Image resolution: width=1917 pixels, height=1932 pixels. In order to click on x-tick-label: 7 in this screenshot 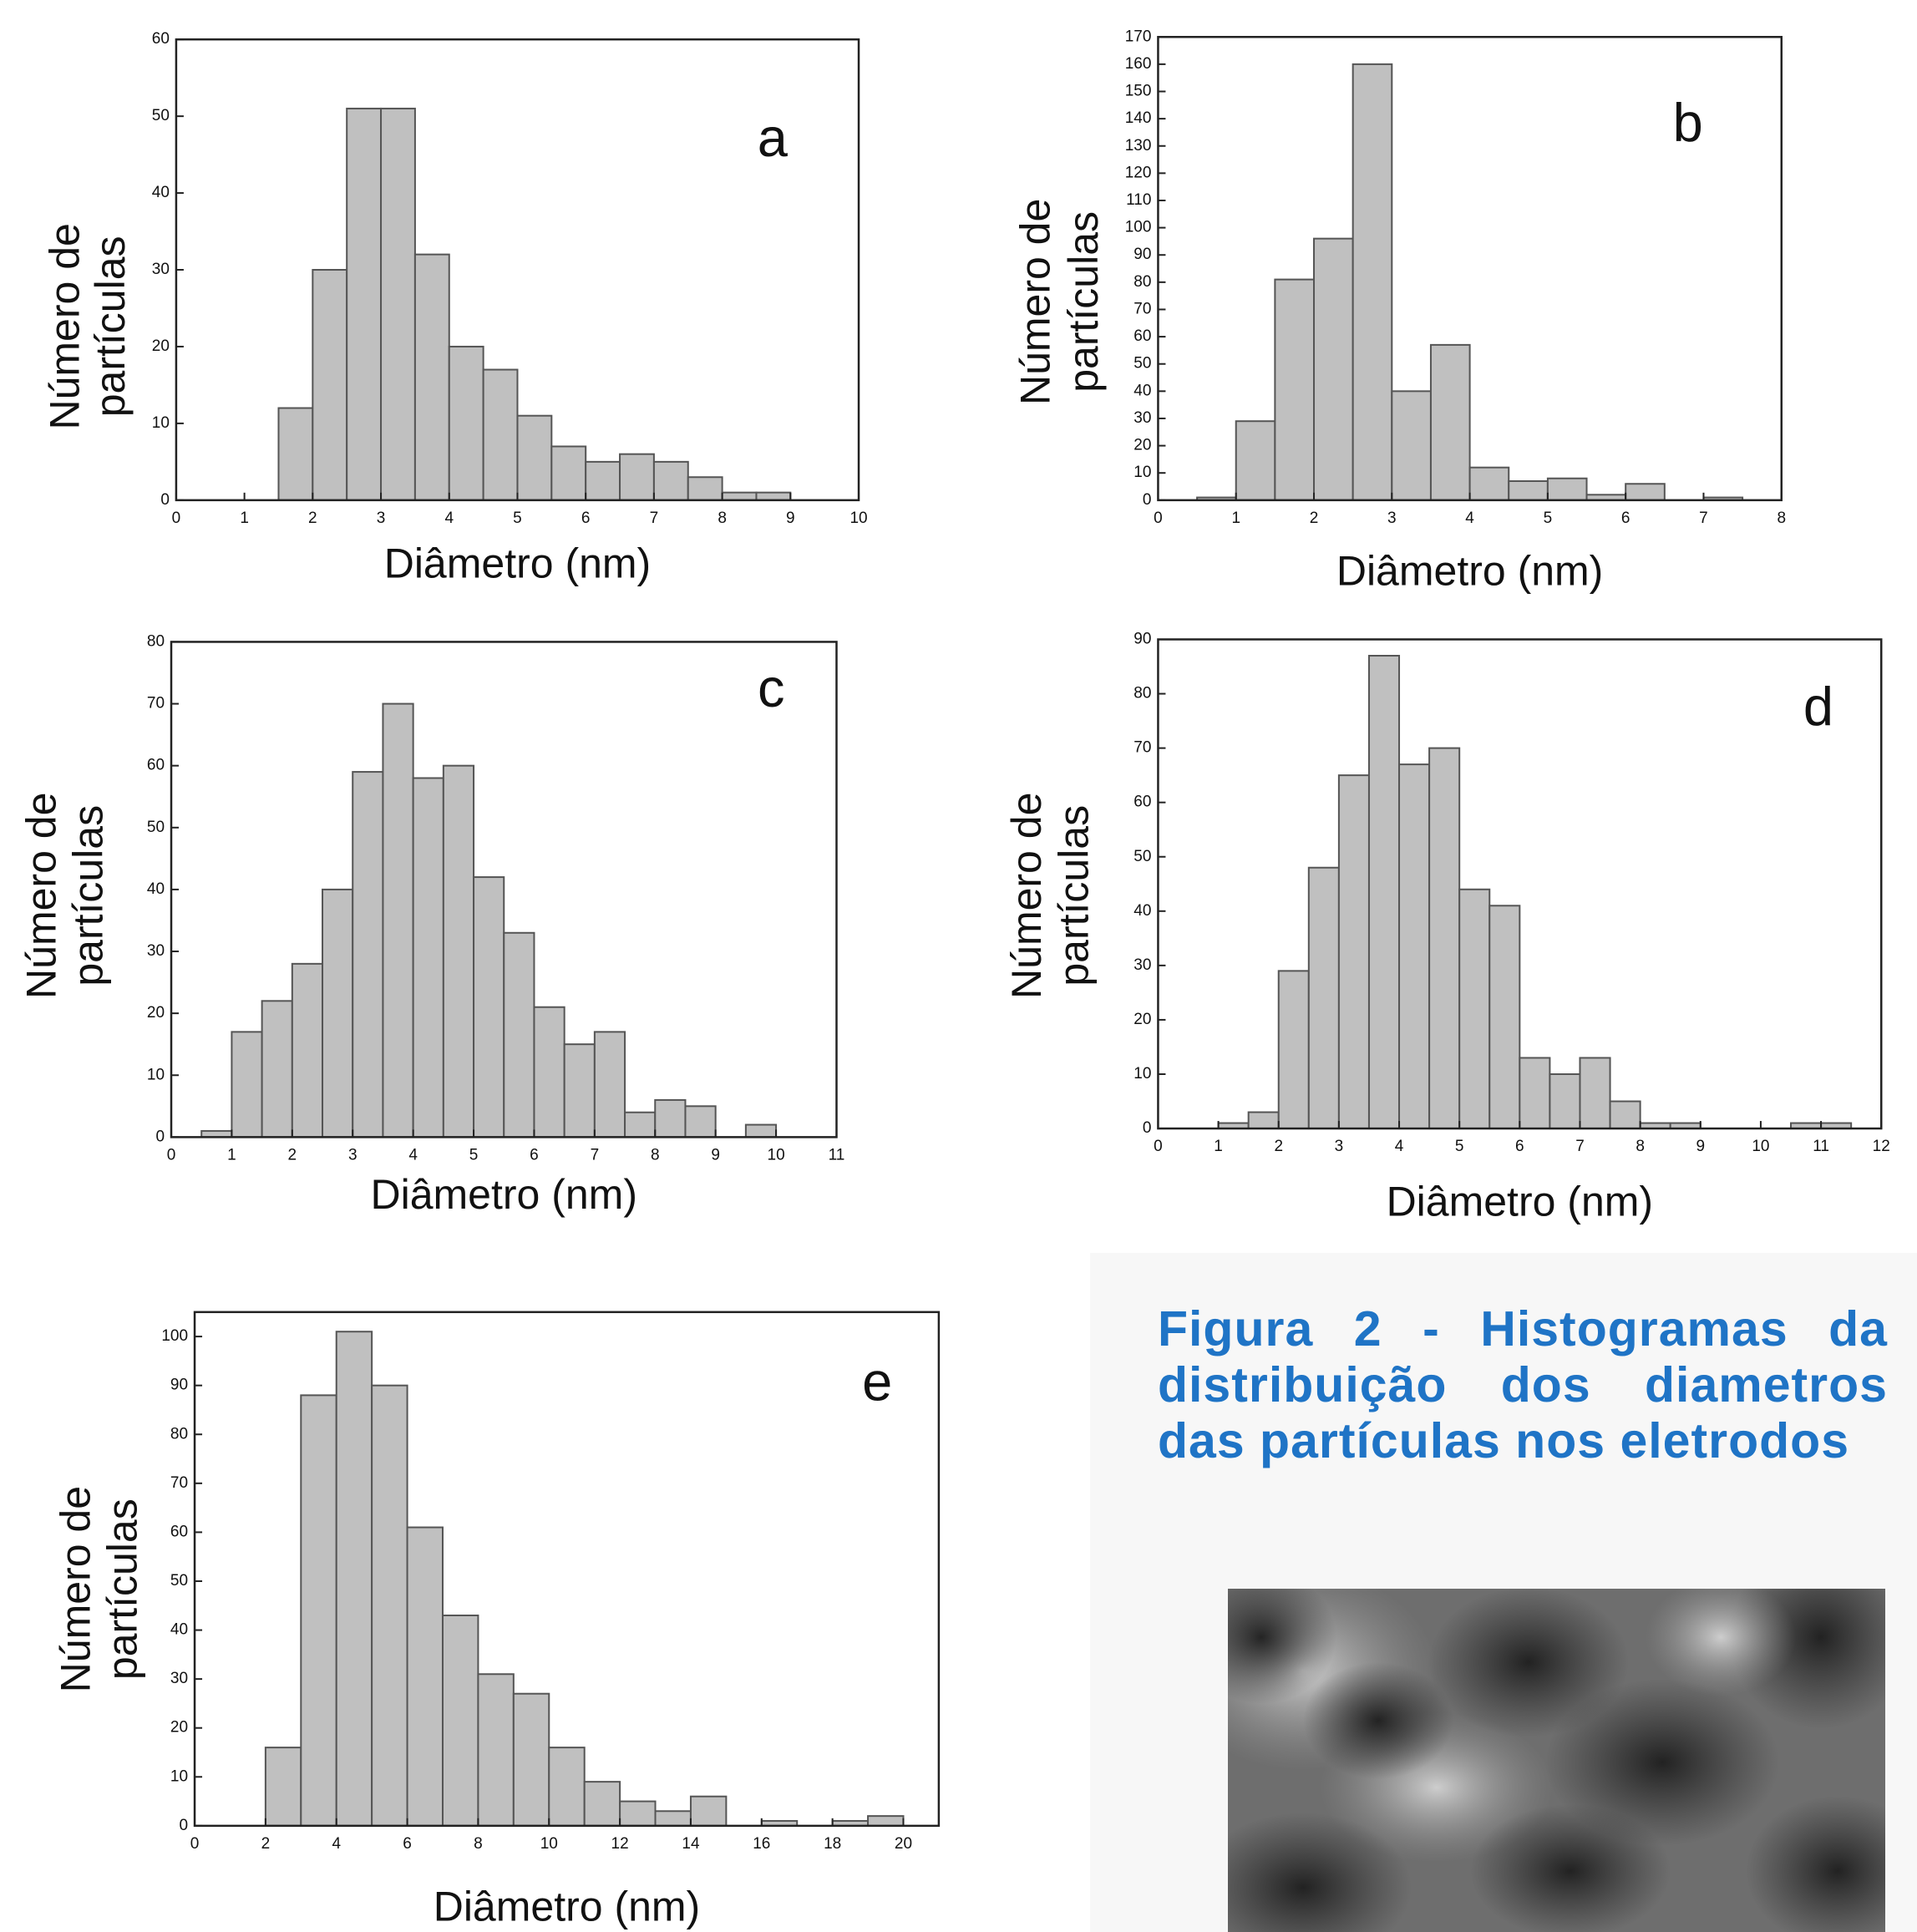, I will do `click(595, 1155)`.